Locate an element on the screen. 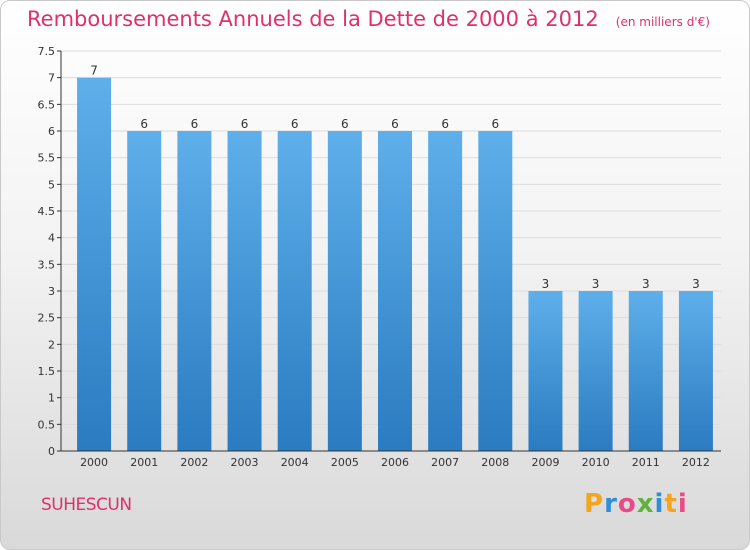 The image size is (750, 550). data-label-2010: 3 is located at coordinates (596, 284).